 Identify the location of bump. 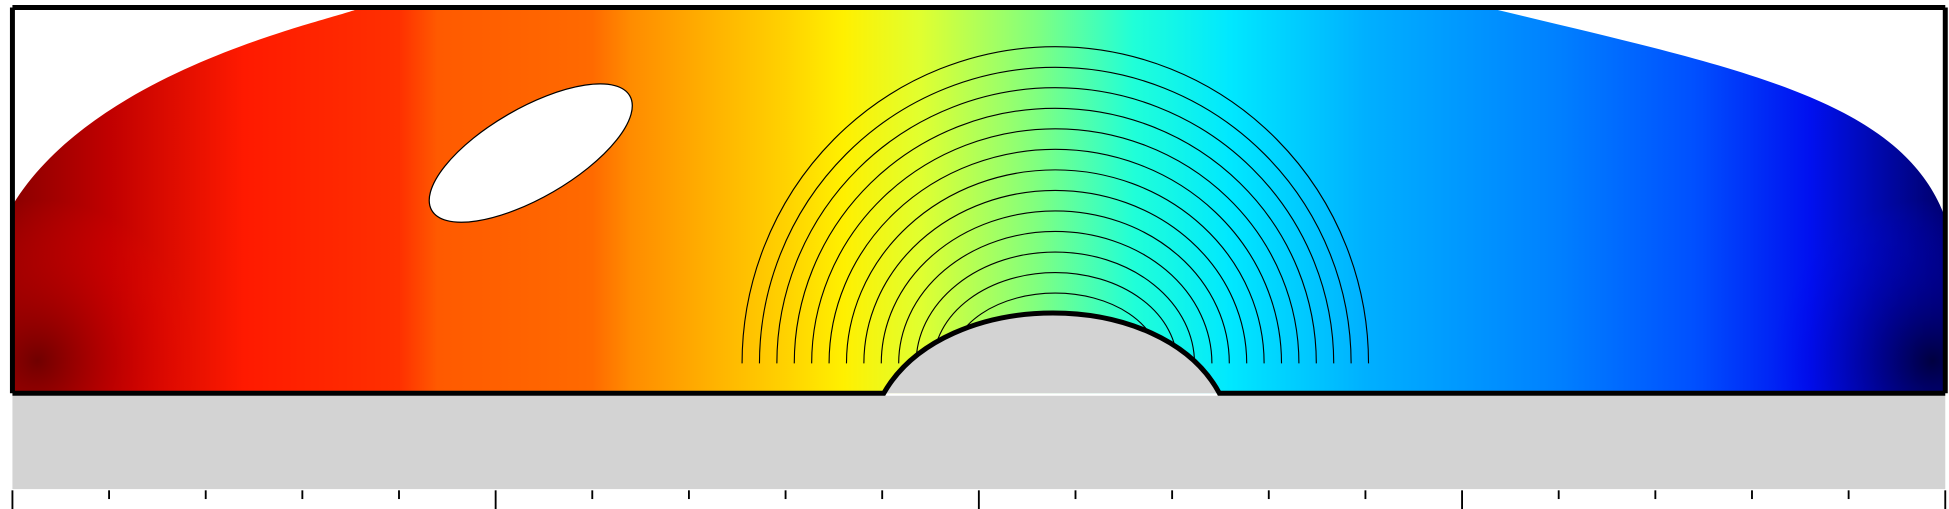
(1051, 353).